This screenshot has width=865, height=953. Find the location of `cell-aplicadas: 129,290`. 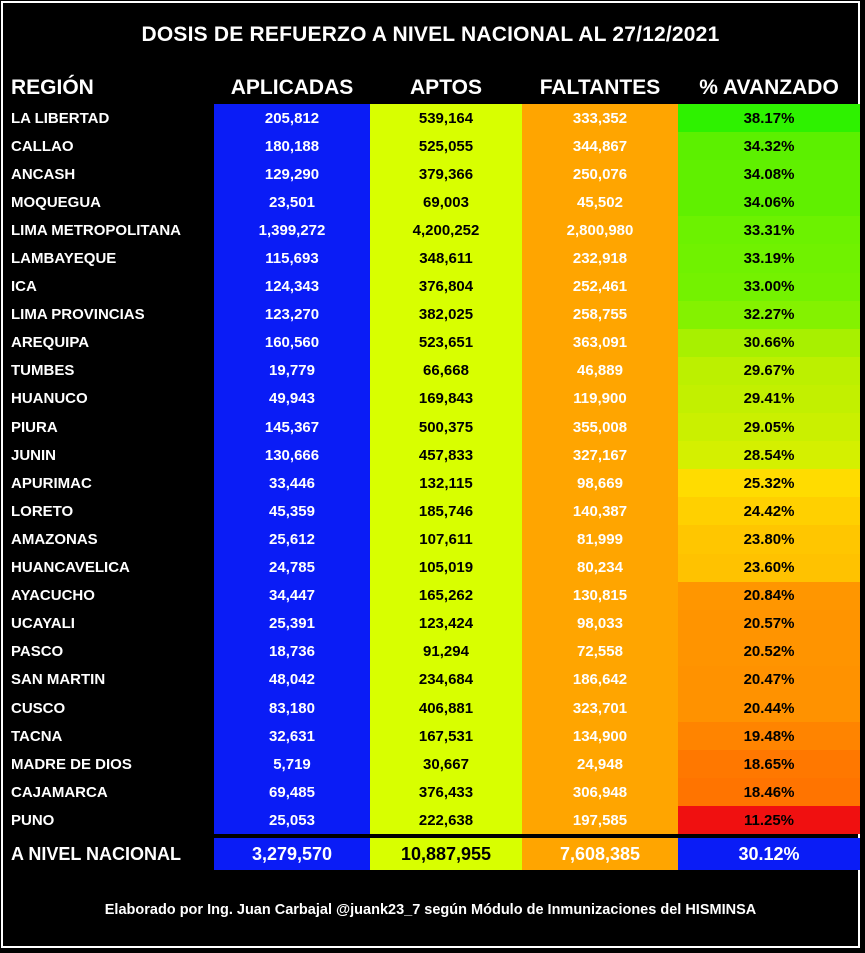

cell-aplicadas: 129,290 is located at coordinates (292, 174).